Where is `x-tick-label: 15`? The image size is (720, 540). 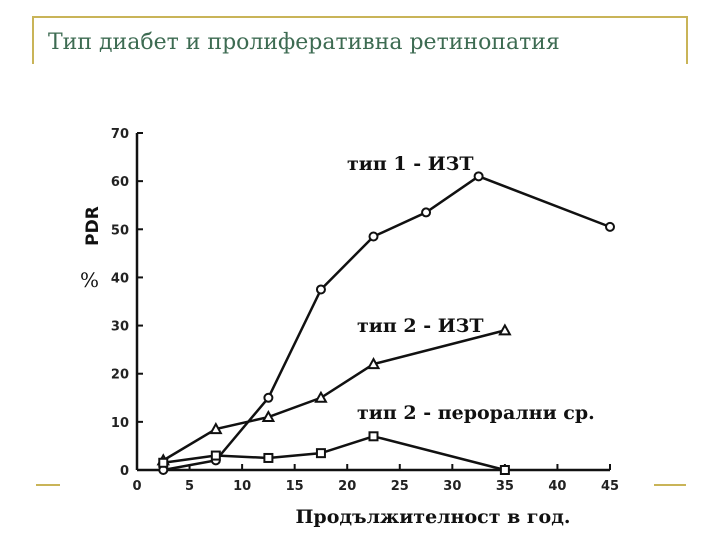 x-tick-label: 15 is located at coordinates (295, 486).